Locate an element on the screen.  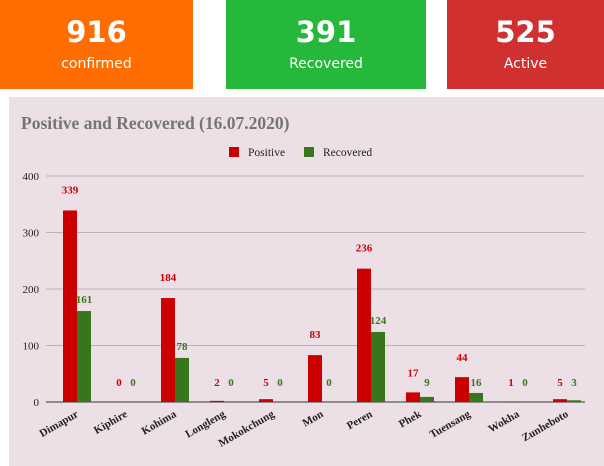
x-tick-label: Tuensang is located at coordinates (450, 424).